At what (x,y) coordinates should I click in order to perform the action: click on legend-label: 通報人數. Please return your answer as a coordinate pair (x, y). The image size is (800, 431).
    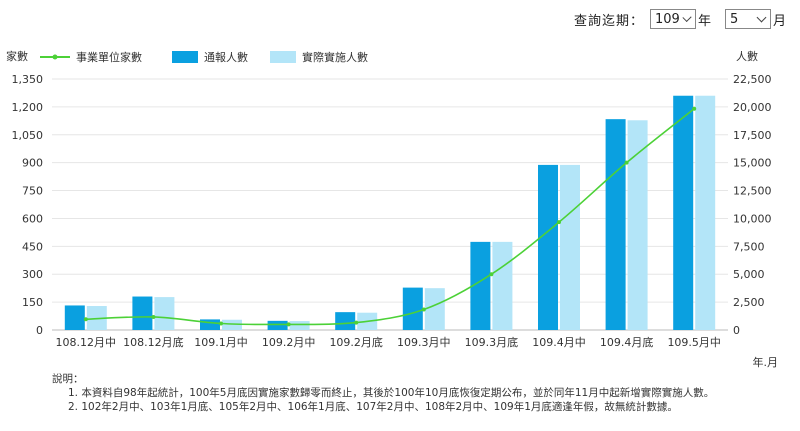
    Looking at the image, I should click on (226, 57).